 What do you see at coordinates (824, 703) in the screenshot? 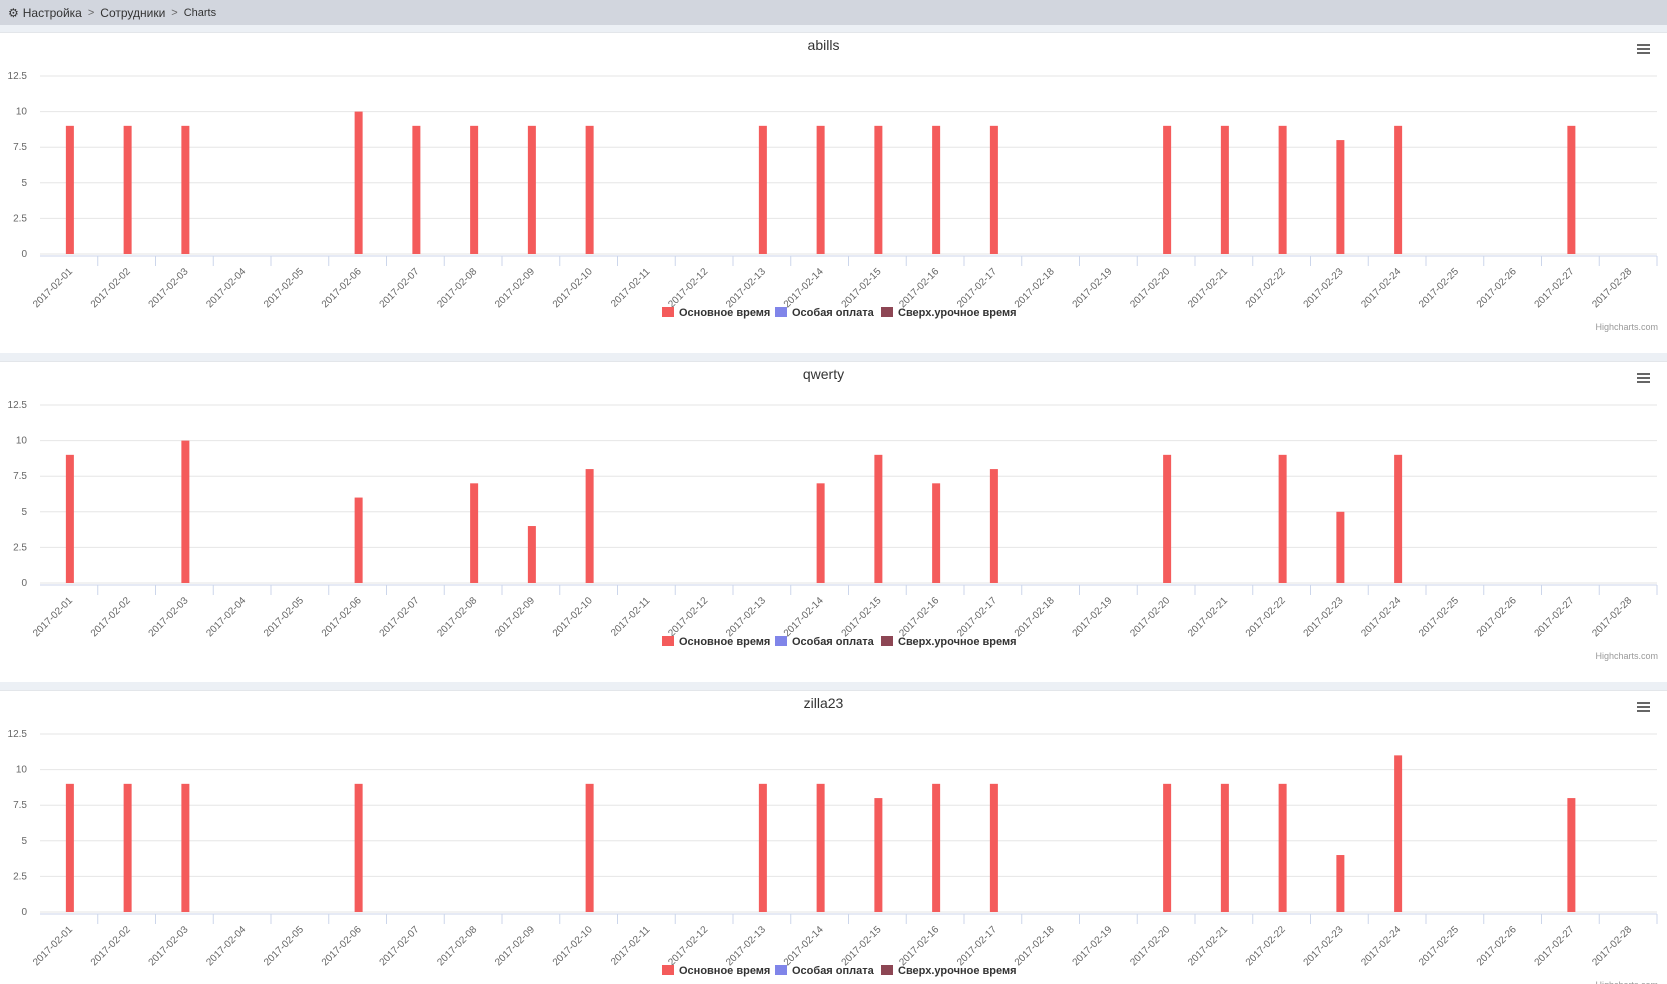
I see `chart-title: zilla23` at bounding box center [824, 703].